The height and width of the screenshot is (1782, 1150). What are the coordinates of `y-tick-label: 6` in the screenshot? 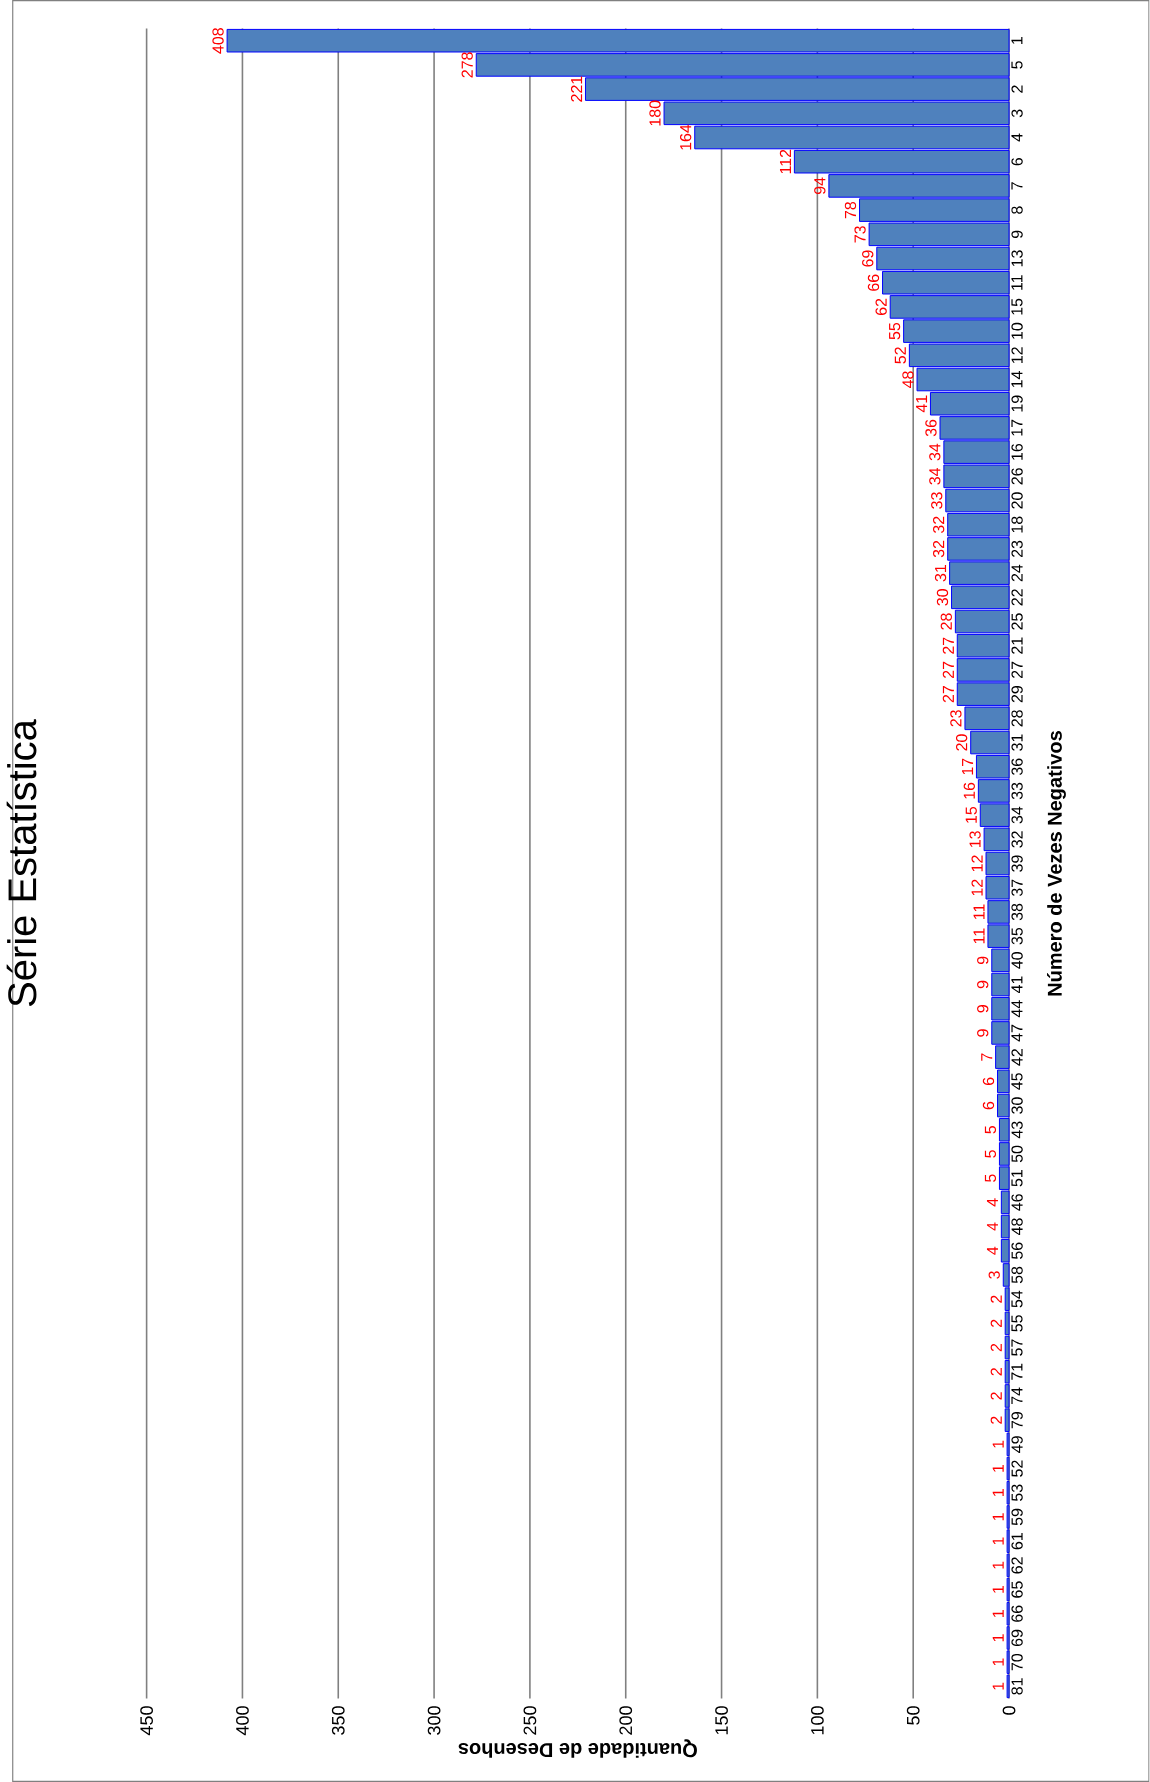 It's located at (1017, 161).